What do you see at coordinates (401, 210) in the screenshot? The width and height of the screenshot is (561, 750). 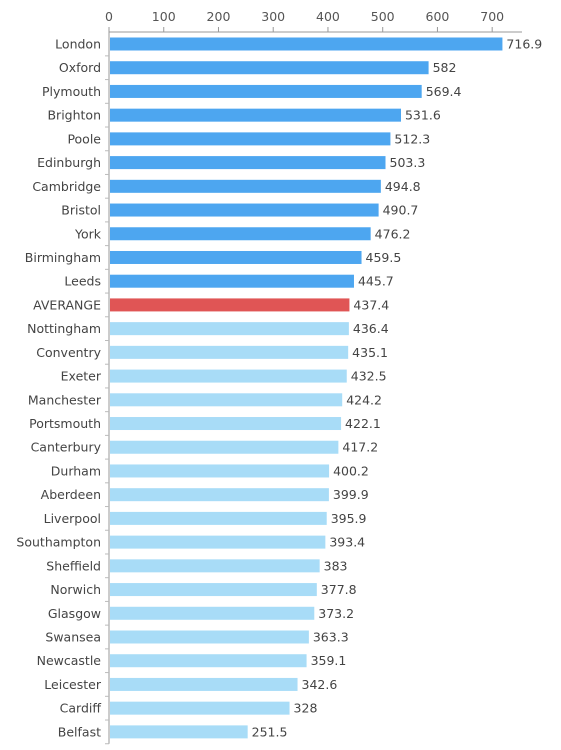 I see `value-label: 490.7` at bounding box center [401, 210].